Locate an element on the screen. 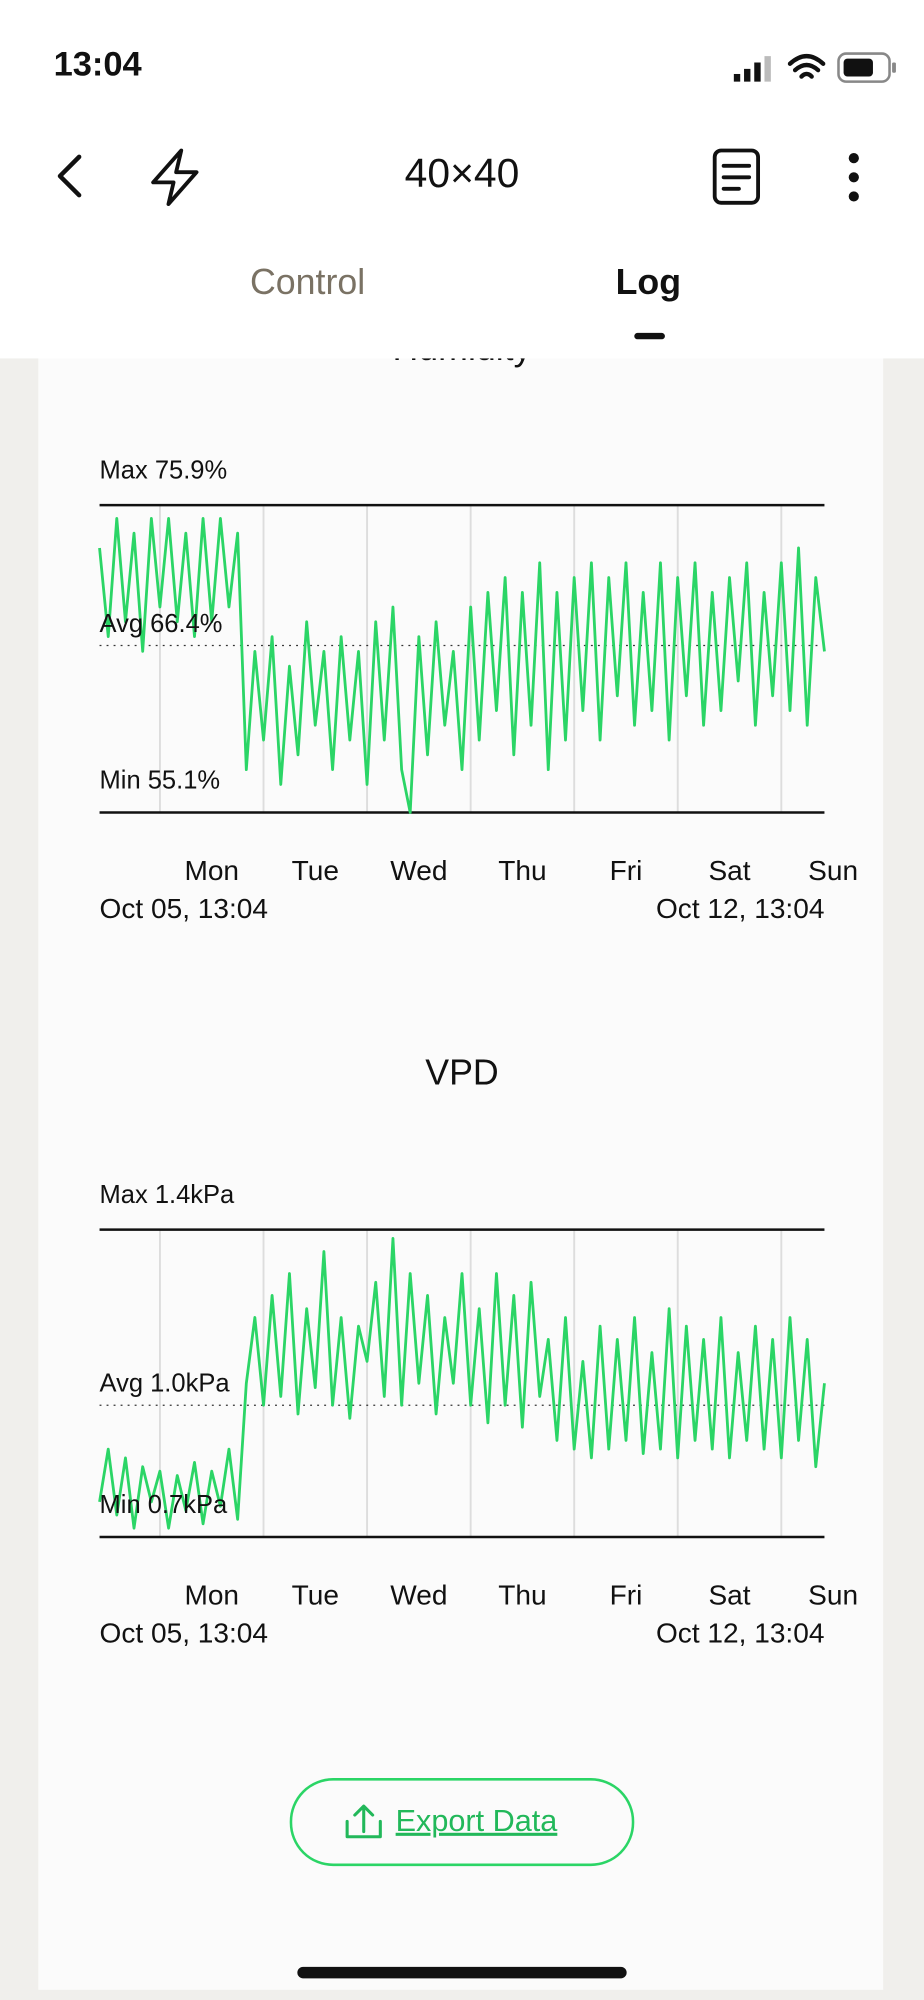 Image resolution: width=924 pixels, height=2000 pixels. more-button is located at coordinates (853, 177).